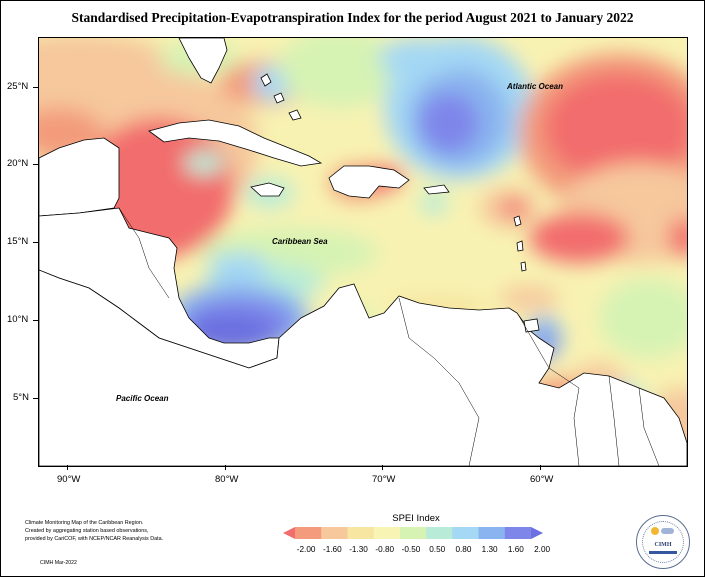  I want to click on legend-label-6: 0.80, so click(463, 549).